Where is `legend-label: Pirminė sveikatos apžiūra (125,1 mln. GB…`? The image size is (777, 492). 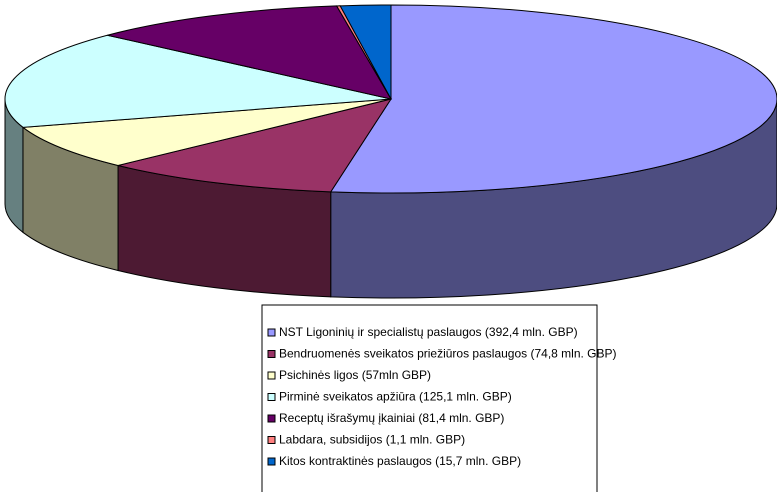
legend-label: Pirminė sveikatos apžiūra (125,1 mln. GB… is located at coordinates (395, 397).